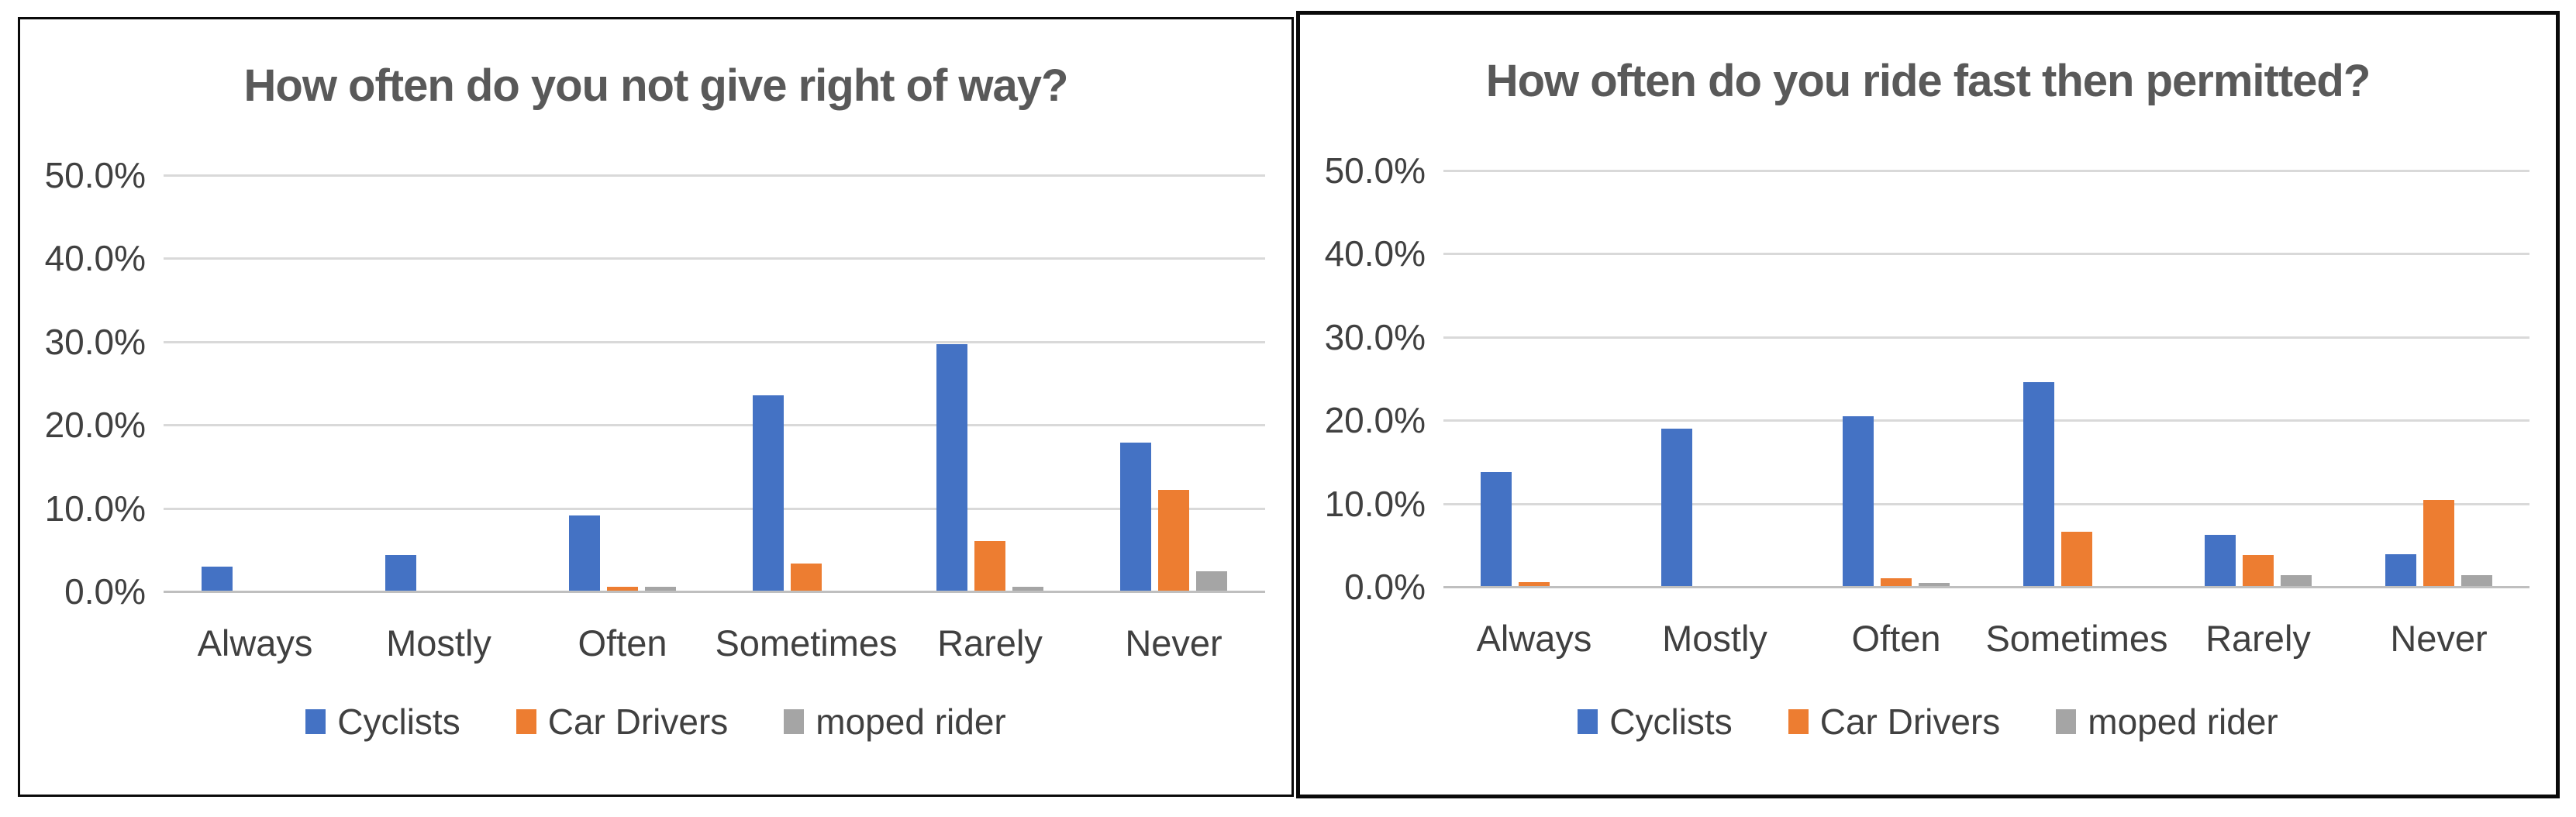 This screenshot has width=2576, height=817. I want to click on bar-car-drivers-always, so click(1534, 584).